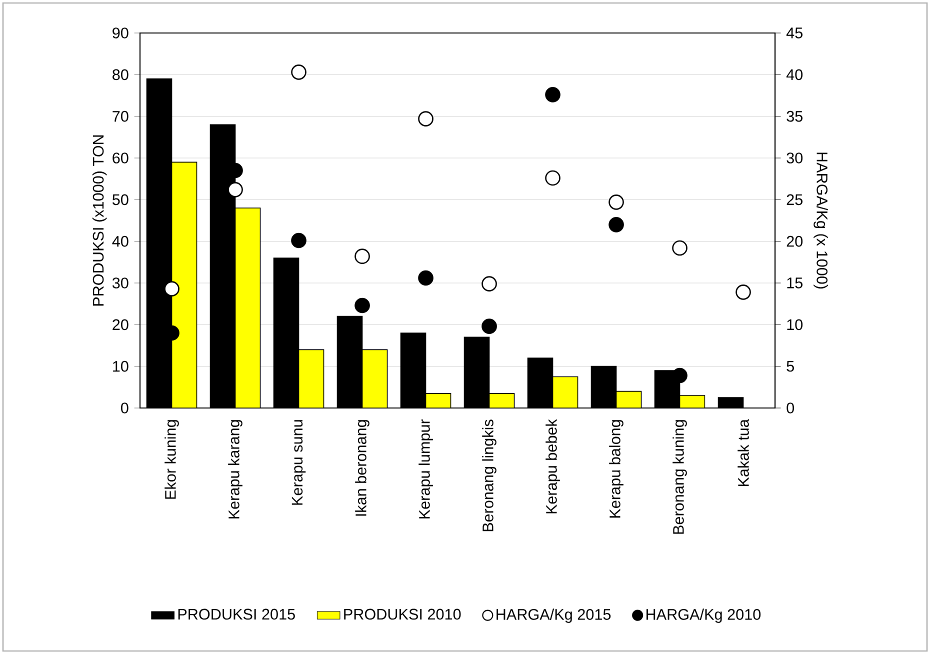 This screenshot has height=654, width=930. I want to click on y2-tick-label: 25, so click(794, 200).